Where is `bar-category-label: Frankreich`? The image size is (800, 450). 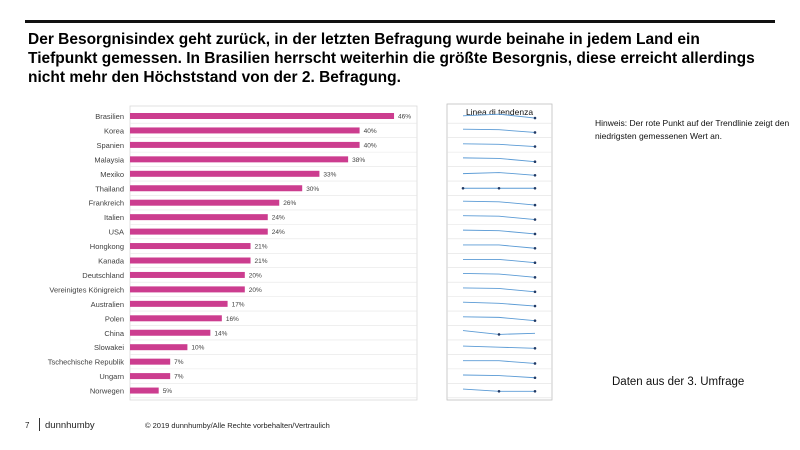 bar-category-label: Frankreich is located at coordinates (106, 203).